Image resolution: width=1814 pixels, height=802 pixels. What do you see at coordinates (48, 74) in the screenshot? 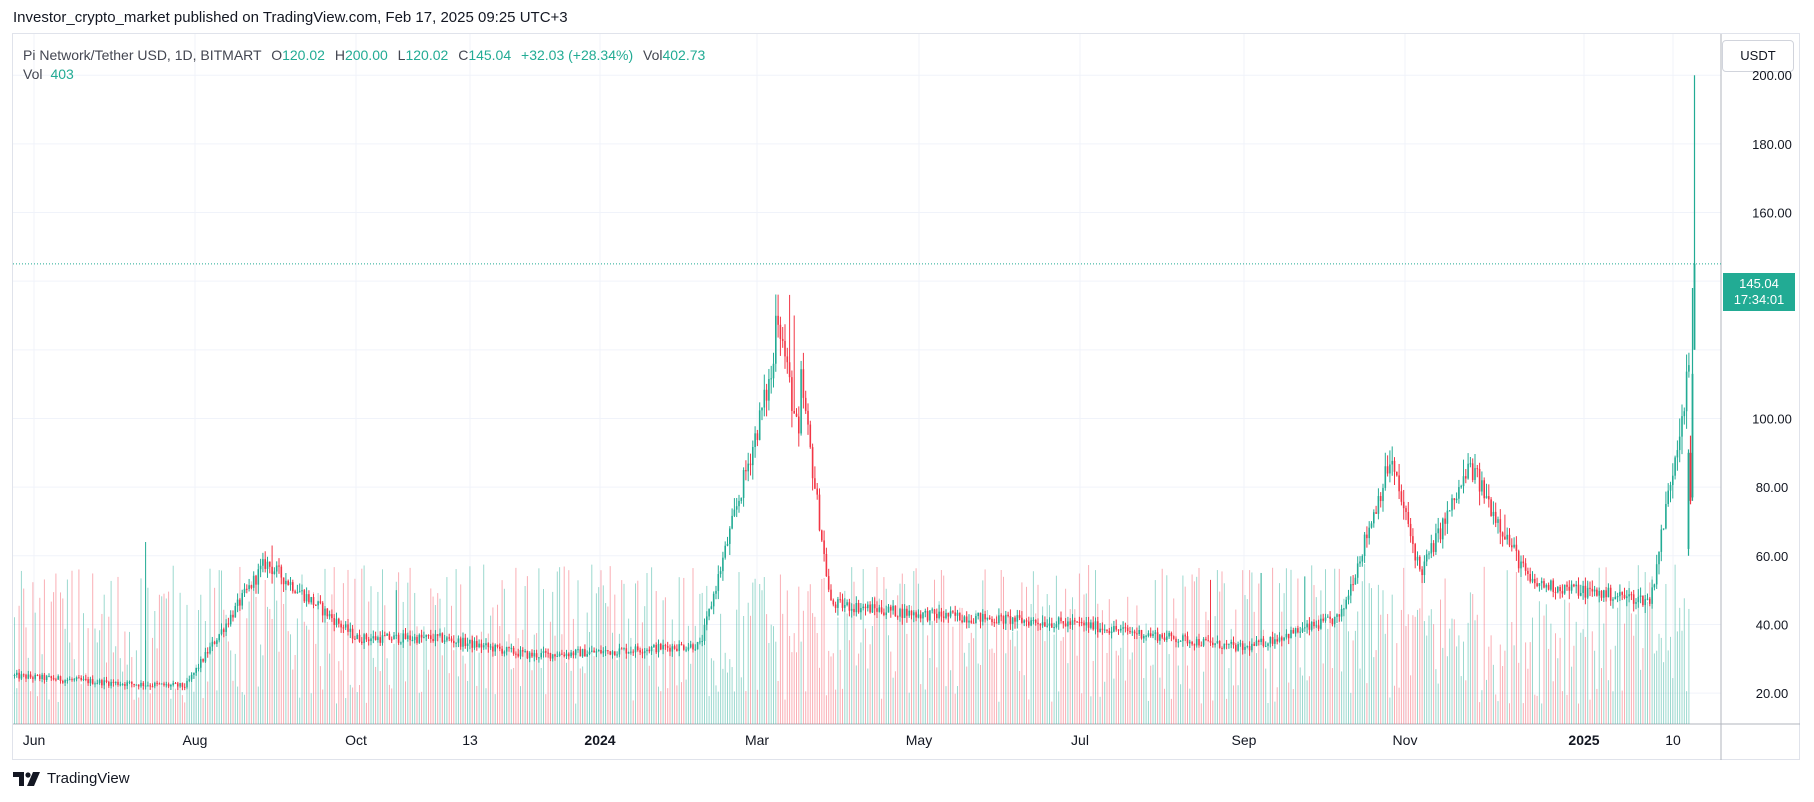
I see `volume-indicator-legend: Vol 403` at bounding box center [48, 74].